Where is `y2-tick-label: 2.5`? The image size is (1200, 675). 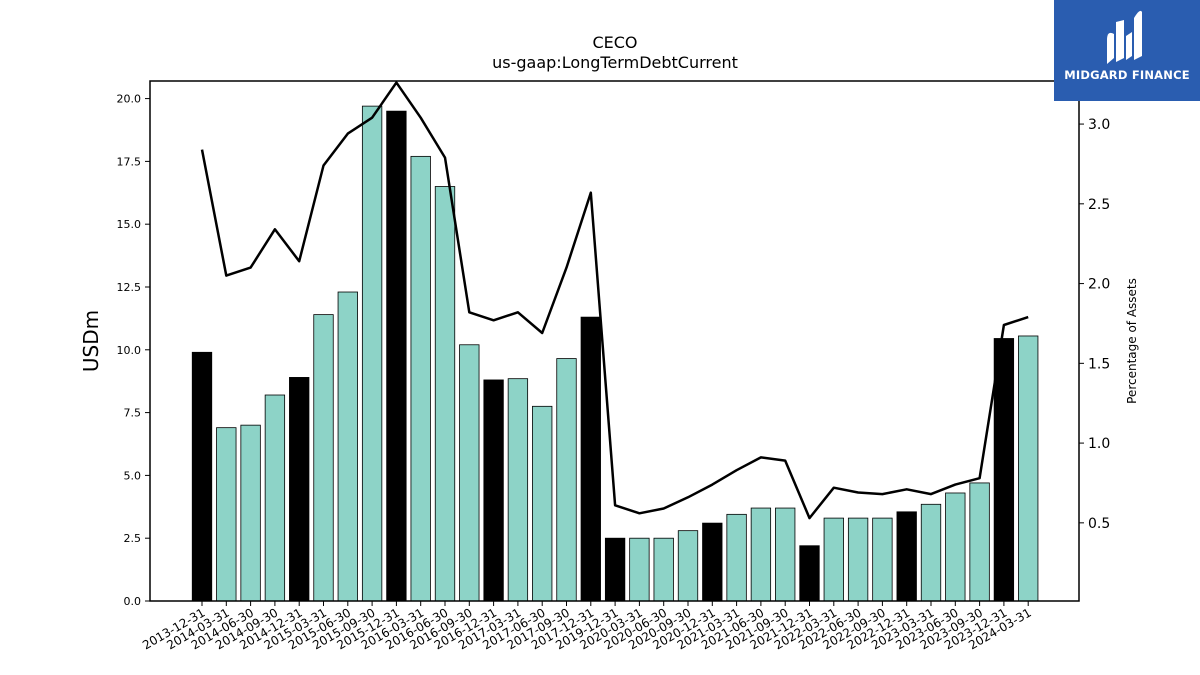 y2-tick-label: 2.5 is located at coordinates (1099, 205).